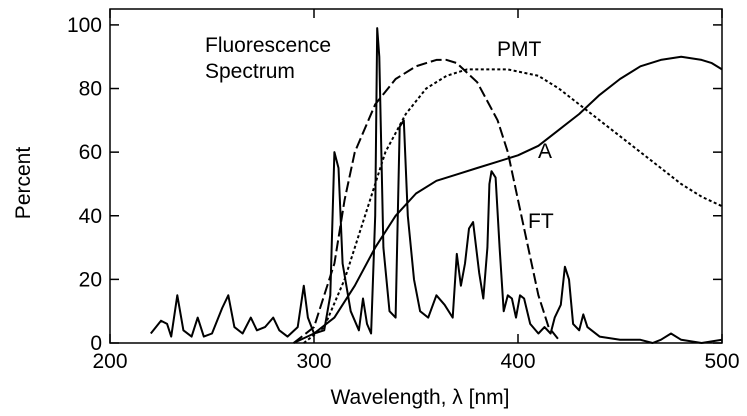 The height and width of the screenshot is (416, 747). What do you see at coordinates (519, 49) in the screenshot?
I see `series-label: PMT` at bounding box center [519, 49].